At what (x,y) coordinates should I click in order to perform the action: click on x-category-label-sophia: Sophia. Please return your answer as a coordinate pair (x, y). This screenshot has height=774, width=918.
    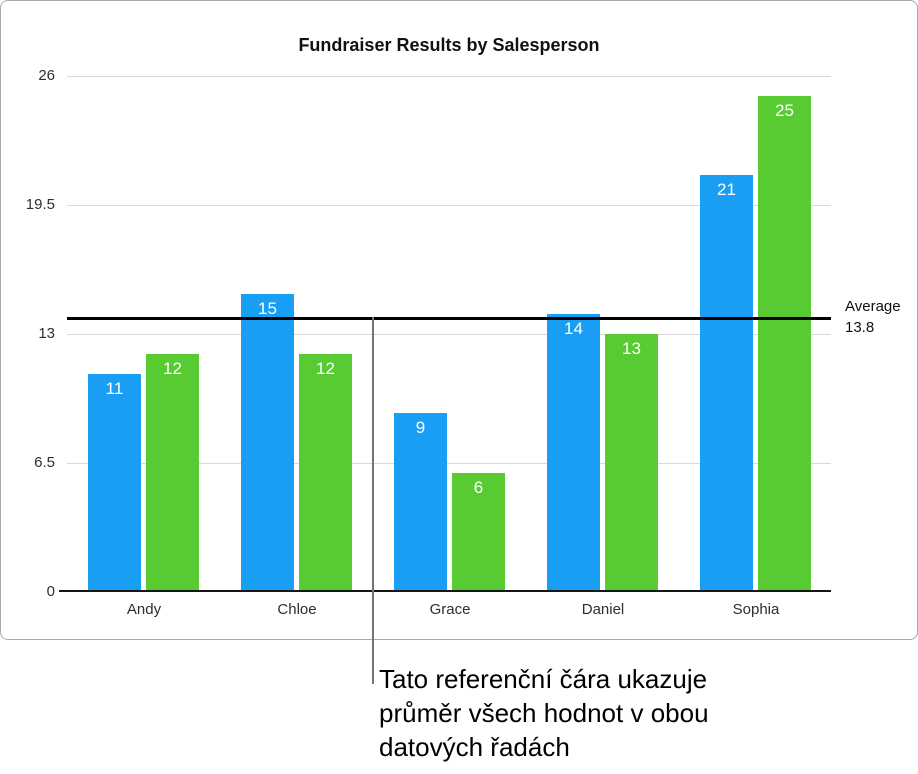
    Looking at the image, I should click on (756, 609).